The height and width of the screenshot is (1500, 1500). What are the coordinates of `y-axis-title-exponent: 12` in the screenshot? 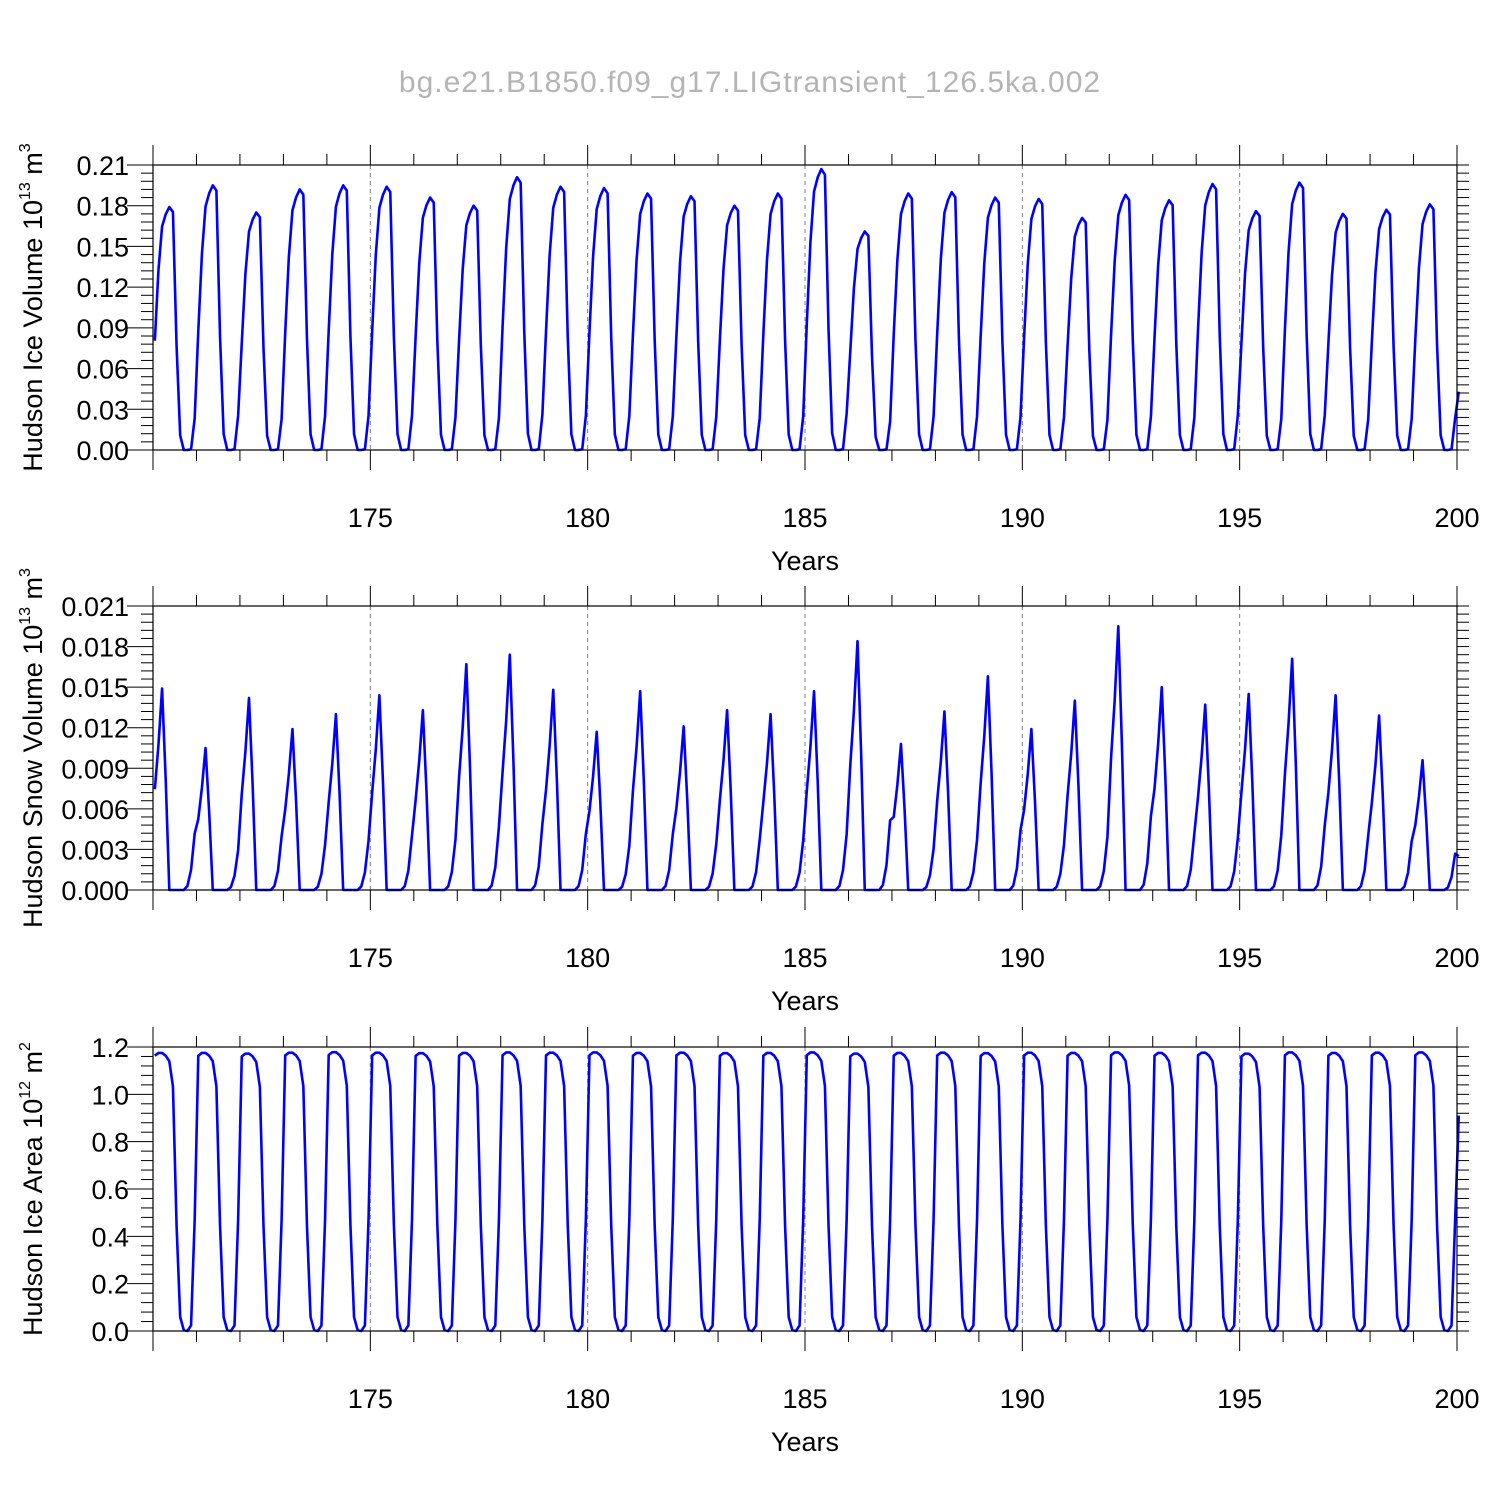 It's located at (25, 1090).